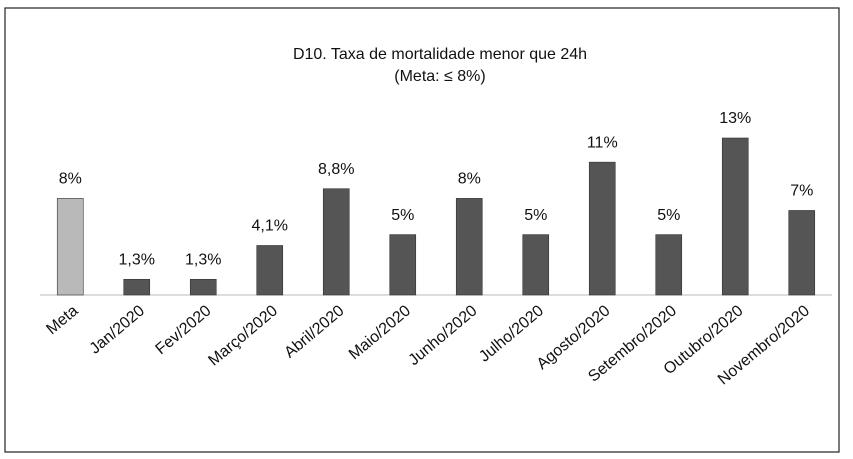  I want to click on data-label: 8,8%, so click(336, 169).